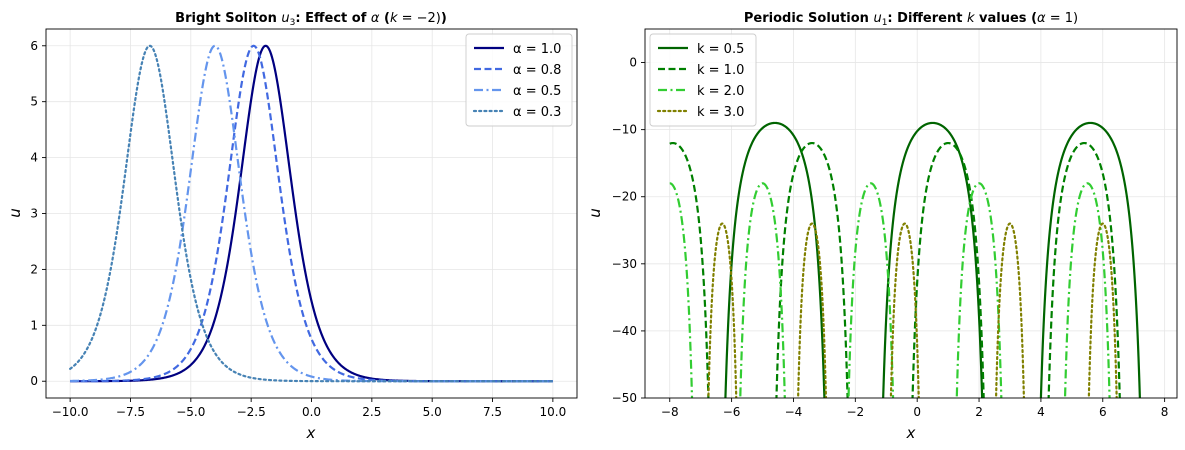 The image size is (1185, 450). What do you see at coordinates (371, 412) in the screenshot?
I see `left-x-tick-label: 2.5` at bounding box center [371, 412].